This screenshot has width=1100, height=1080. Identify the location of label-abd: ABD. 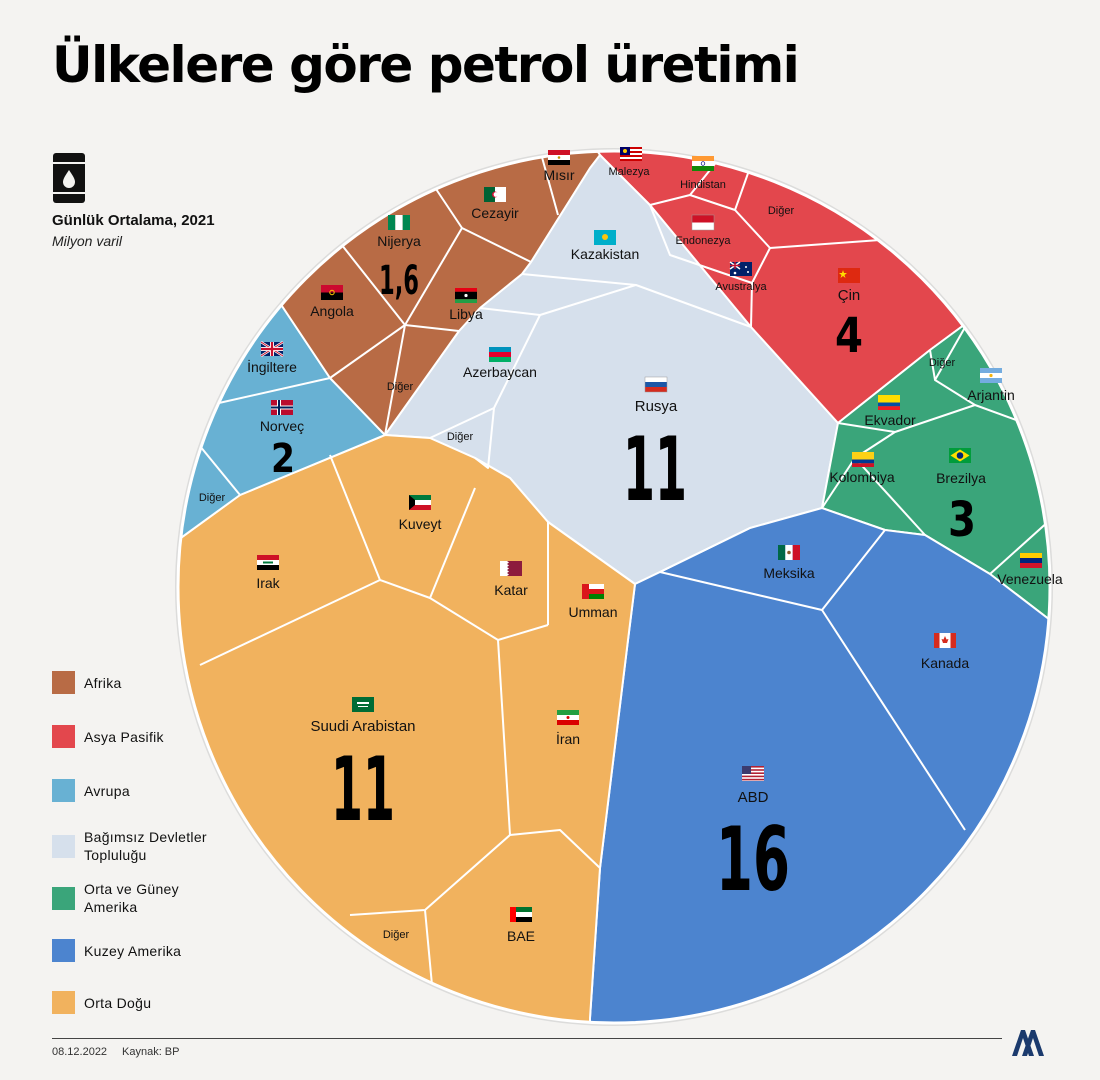
(753, 797).